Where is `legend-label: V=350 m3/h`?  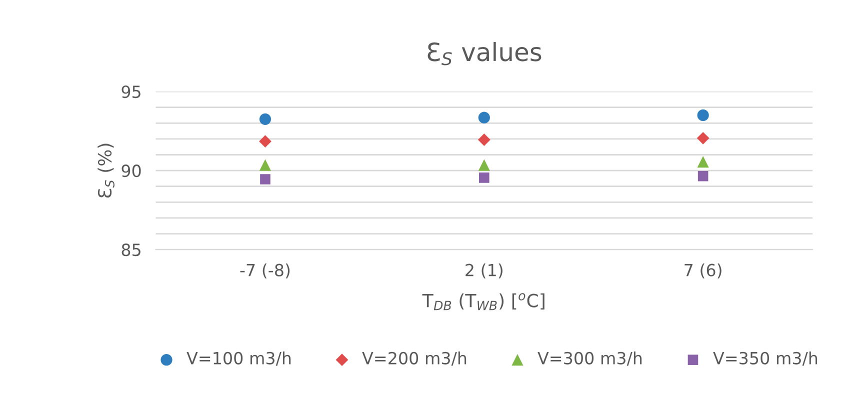 legend-label: V=350 m3/h is located at coordinates (765, 359).